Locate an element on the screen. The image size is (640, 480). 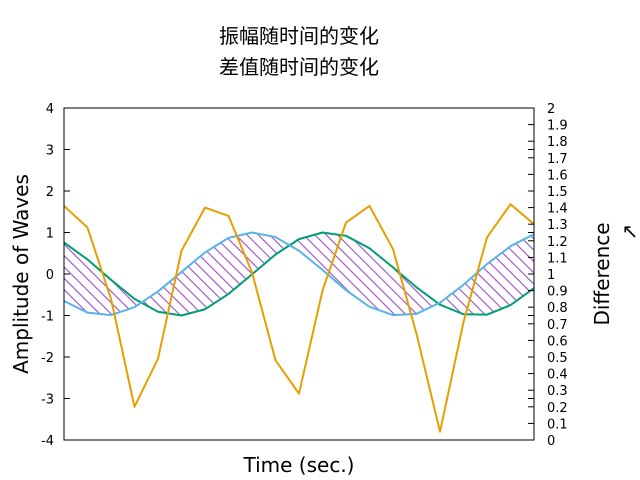
y-axis-label: Amplitude of Waves is located at coordinates (21, 274).